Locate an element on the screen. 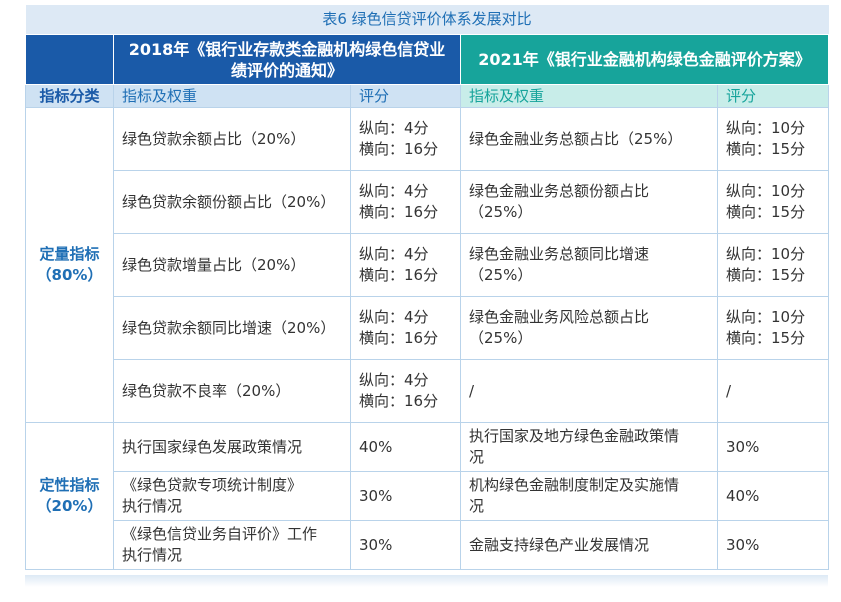 This screenshot has height=602, width=841. body-cell: 绿色贷款不良率（20%） is located at coordinates (232, 391).